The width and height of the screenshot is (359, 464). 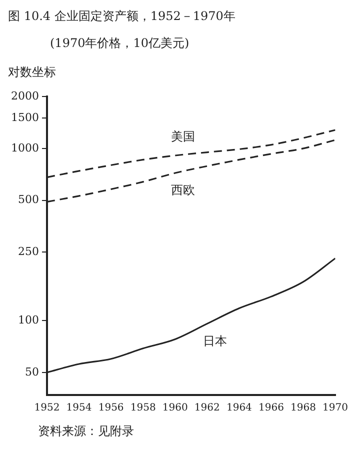 I want to click on x-tick-label: 1958, so click(x=143, y=408).